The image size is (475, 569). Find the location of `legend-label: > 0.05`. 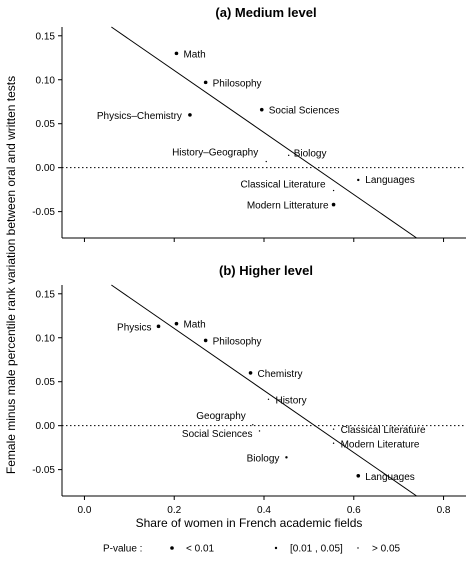

legend-label: > 0.05 is located at coordinates (386, 549).